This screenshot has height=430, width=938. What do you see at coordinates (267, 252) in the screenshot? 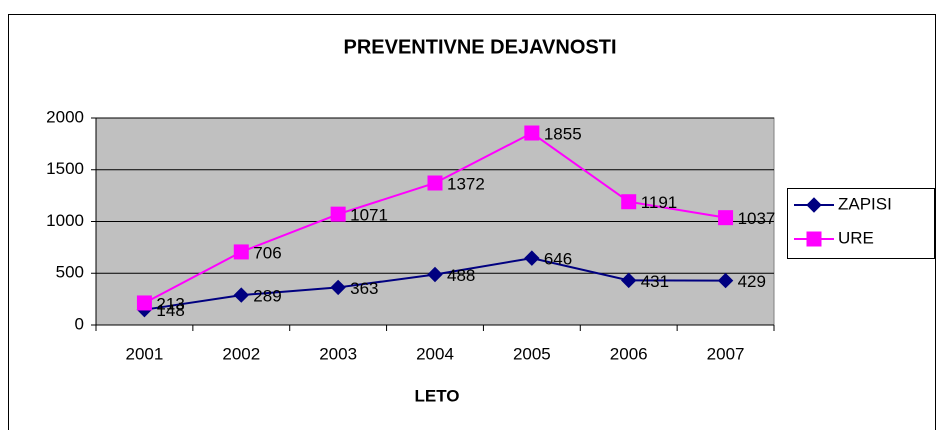
I see `data-label: 706` at bounding box center [267, 252].